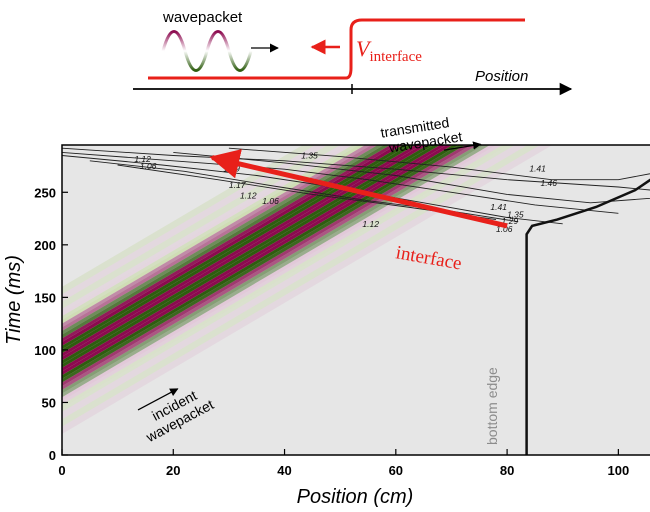  What do you see at coordinates (507, 470) in the screenshot?
I see `x-tick-label: 80` at bounding box center [507, 470].